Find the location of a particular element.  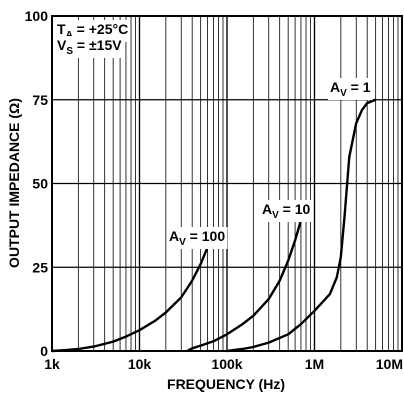

x-tick-label: 1k is located at coordinates (52, 364).